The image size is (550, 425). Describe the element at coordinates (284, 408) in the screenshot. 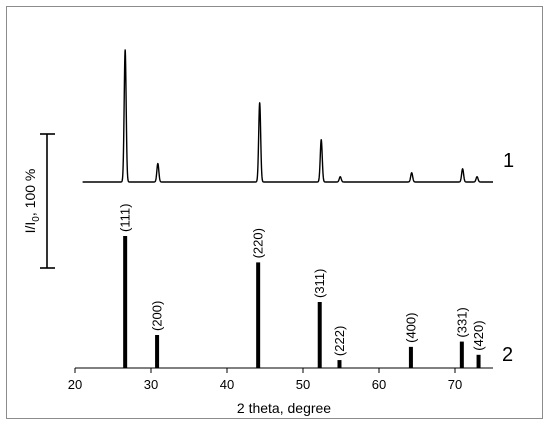

I see `x-axis-title: 2 theta, degree` at that location.